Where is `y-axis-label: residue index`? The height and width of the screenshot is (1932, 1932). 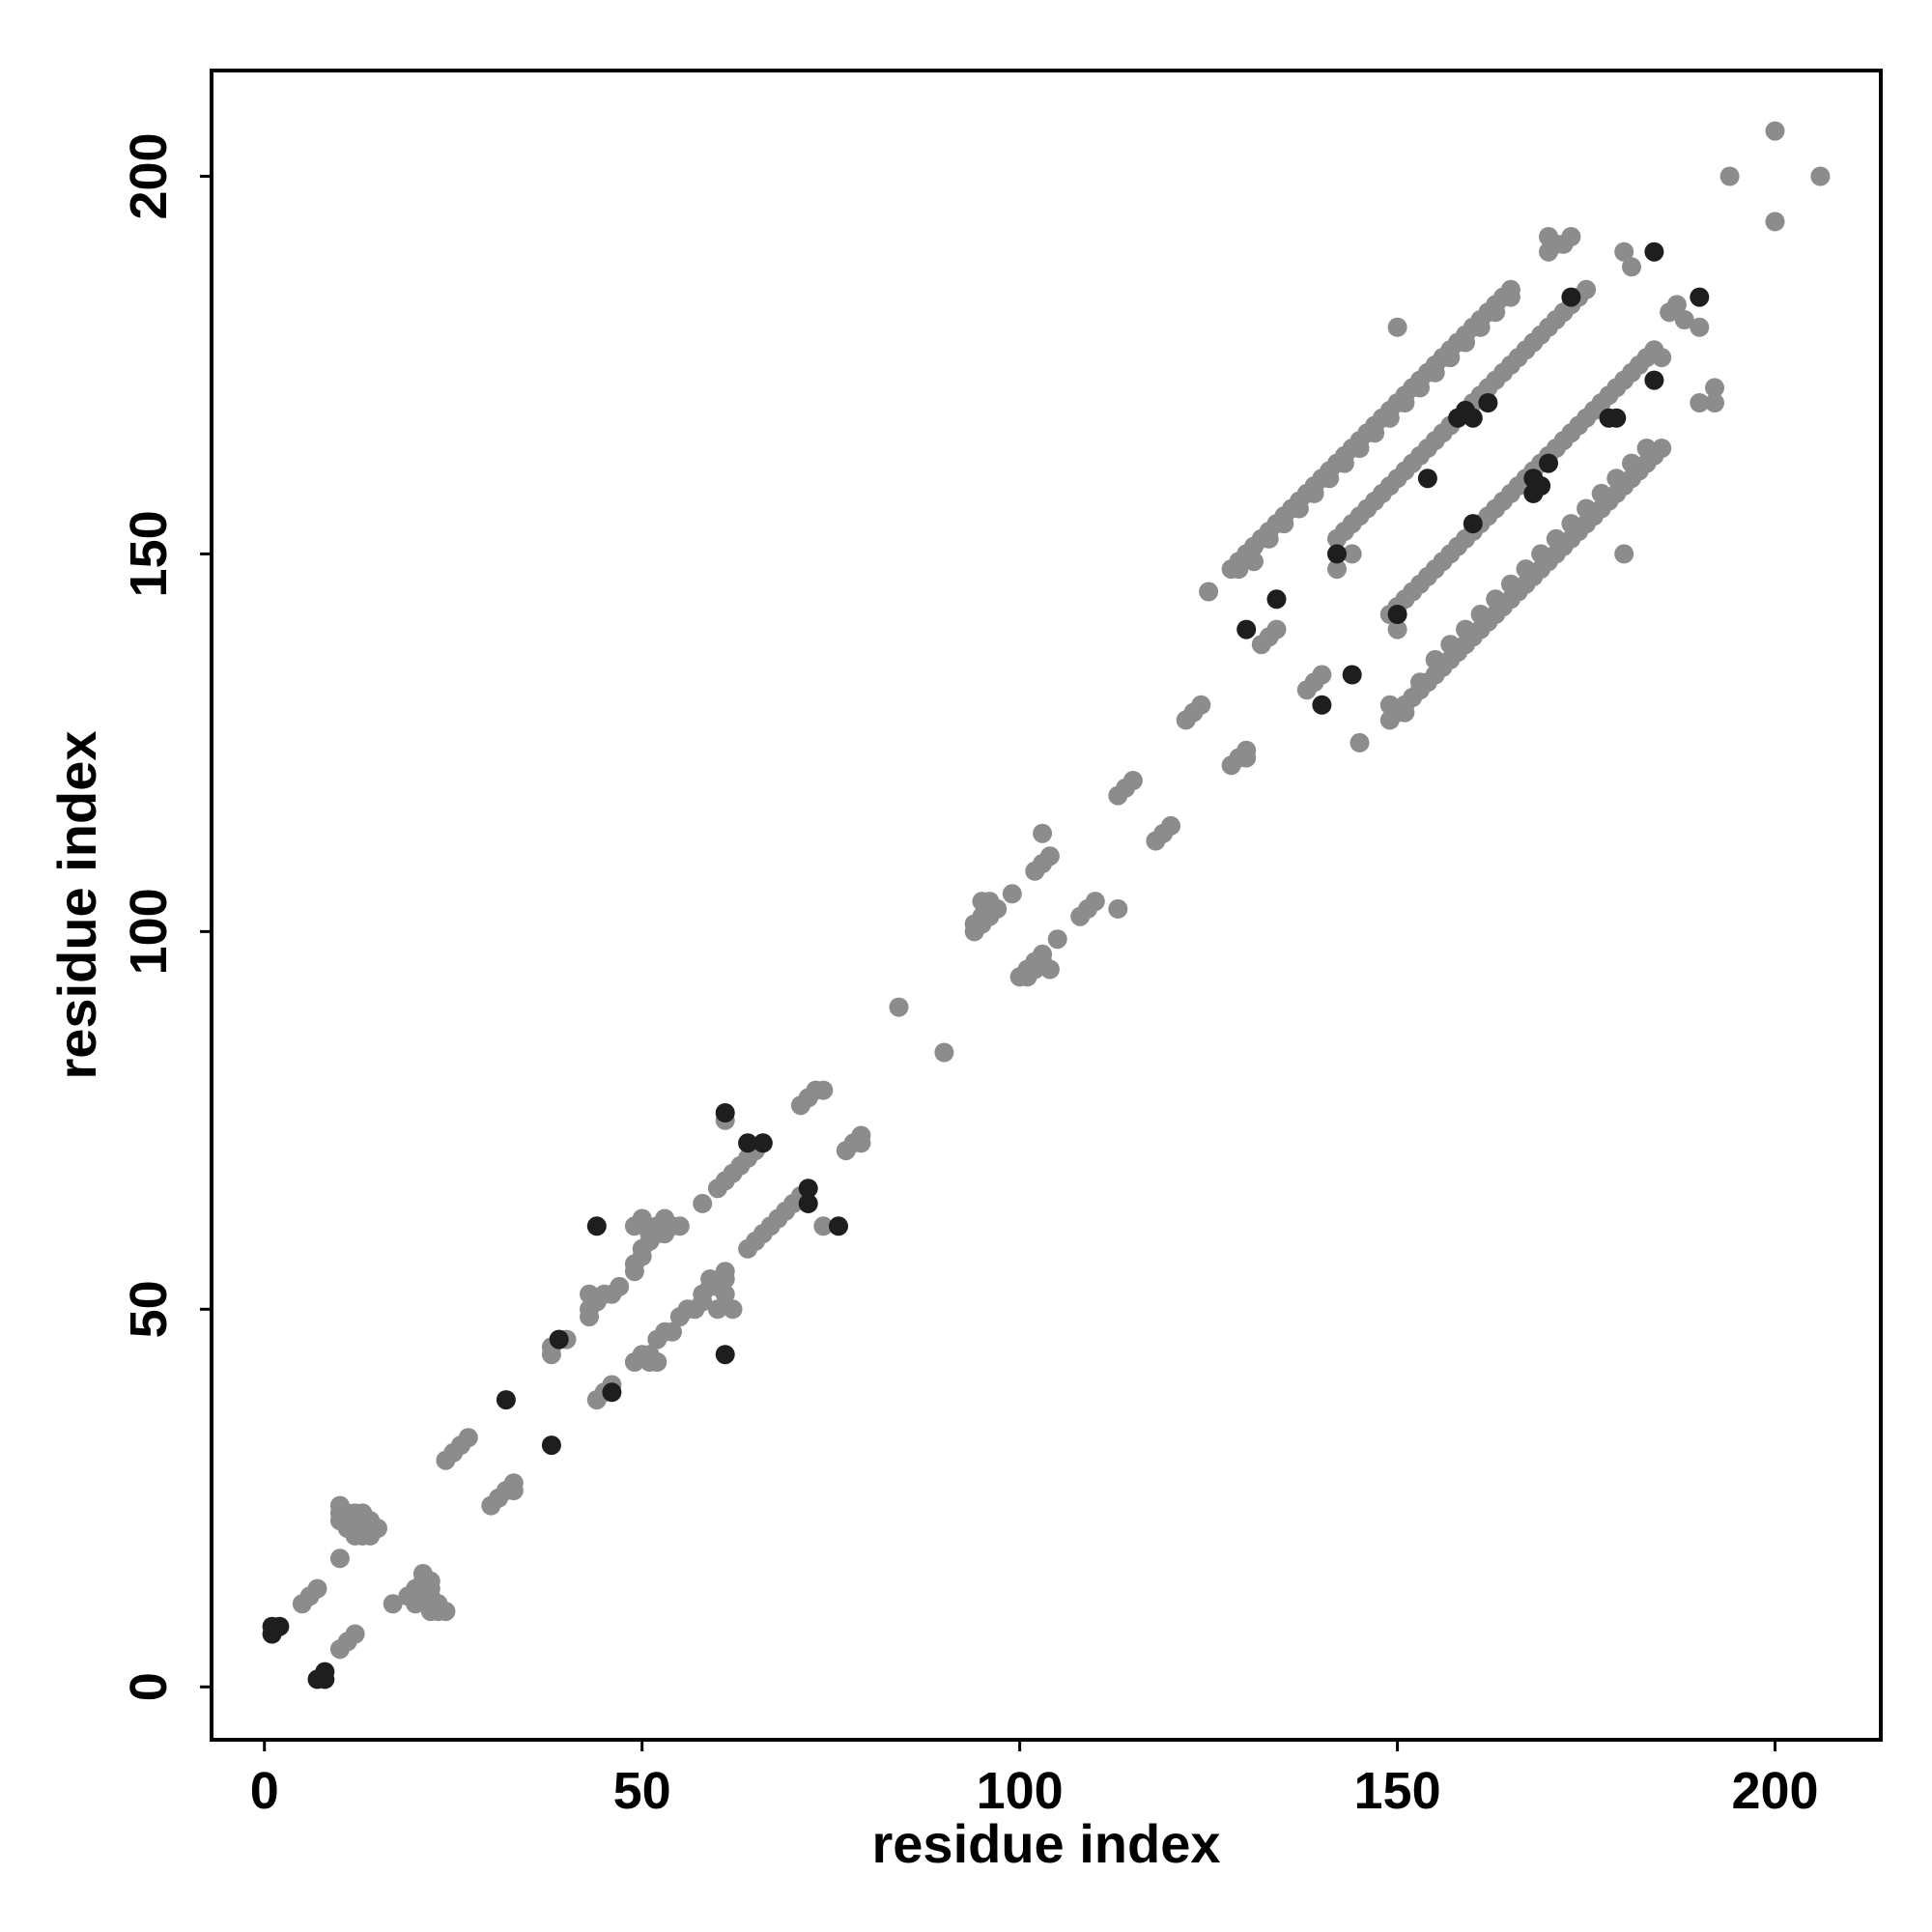 y-axis-label: residue index is located at coordinates (76, 904).